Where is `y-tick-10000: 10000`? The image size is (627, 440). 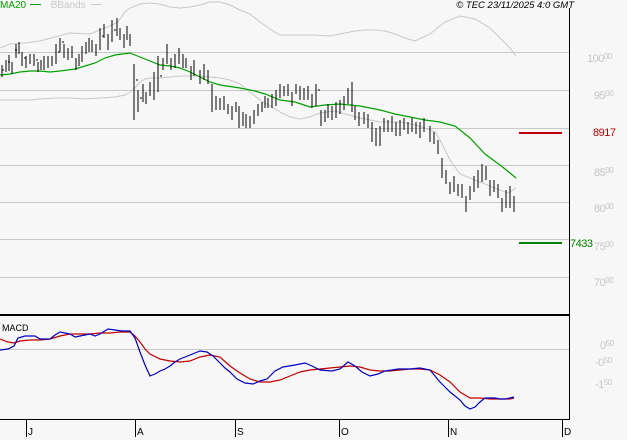 y-tick-10000: 10000 is located at coordinates (599, 58).